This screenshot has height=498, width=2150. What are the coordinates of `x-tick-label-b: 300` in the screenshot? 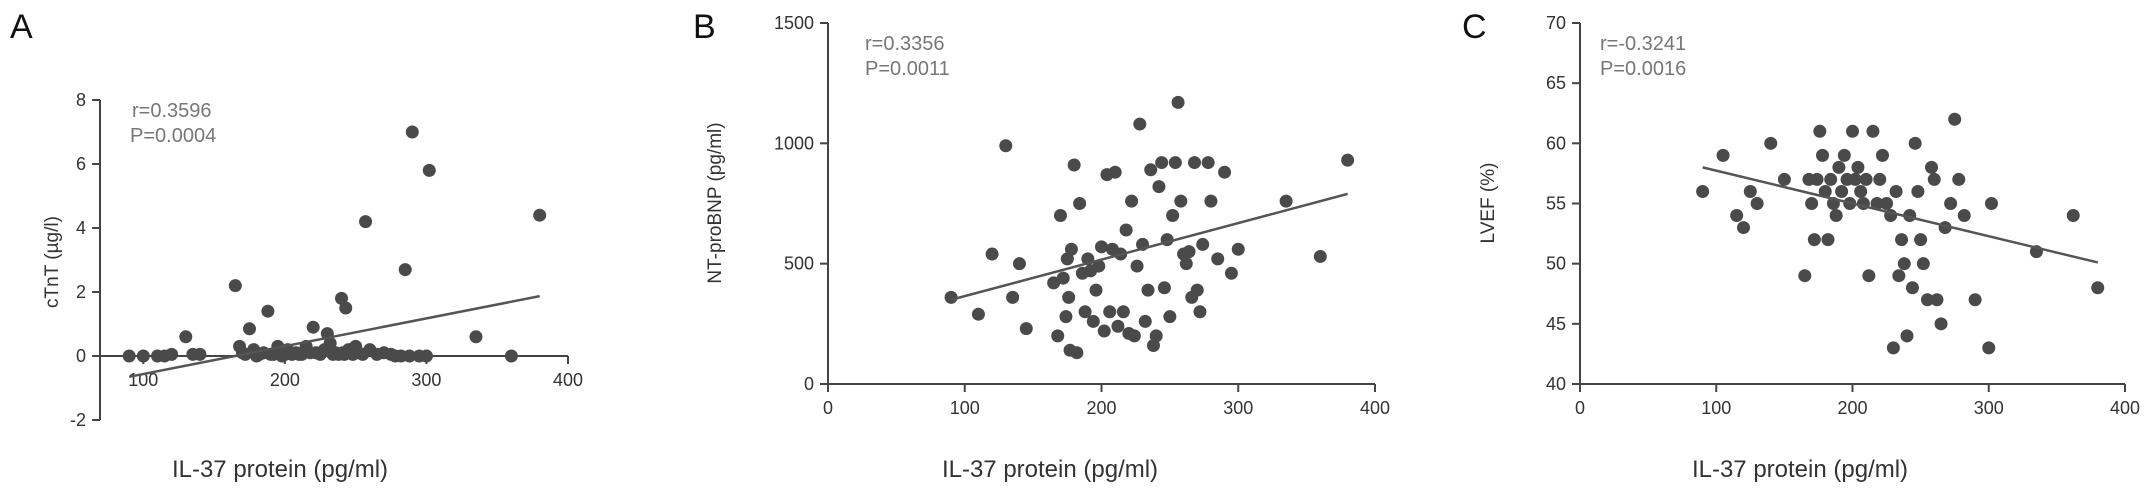 It's located at (1238, 408).